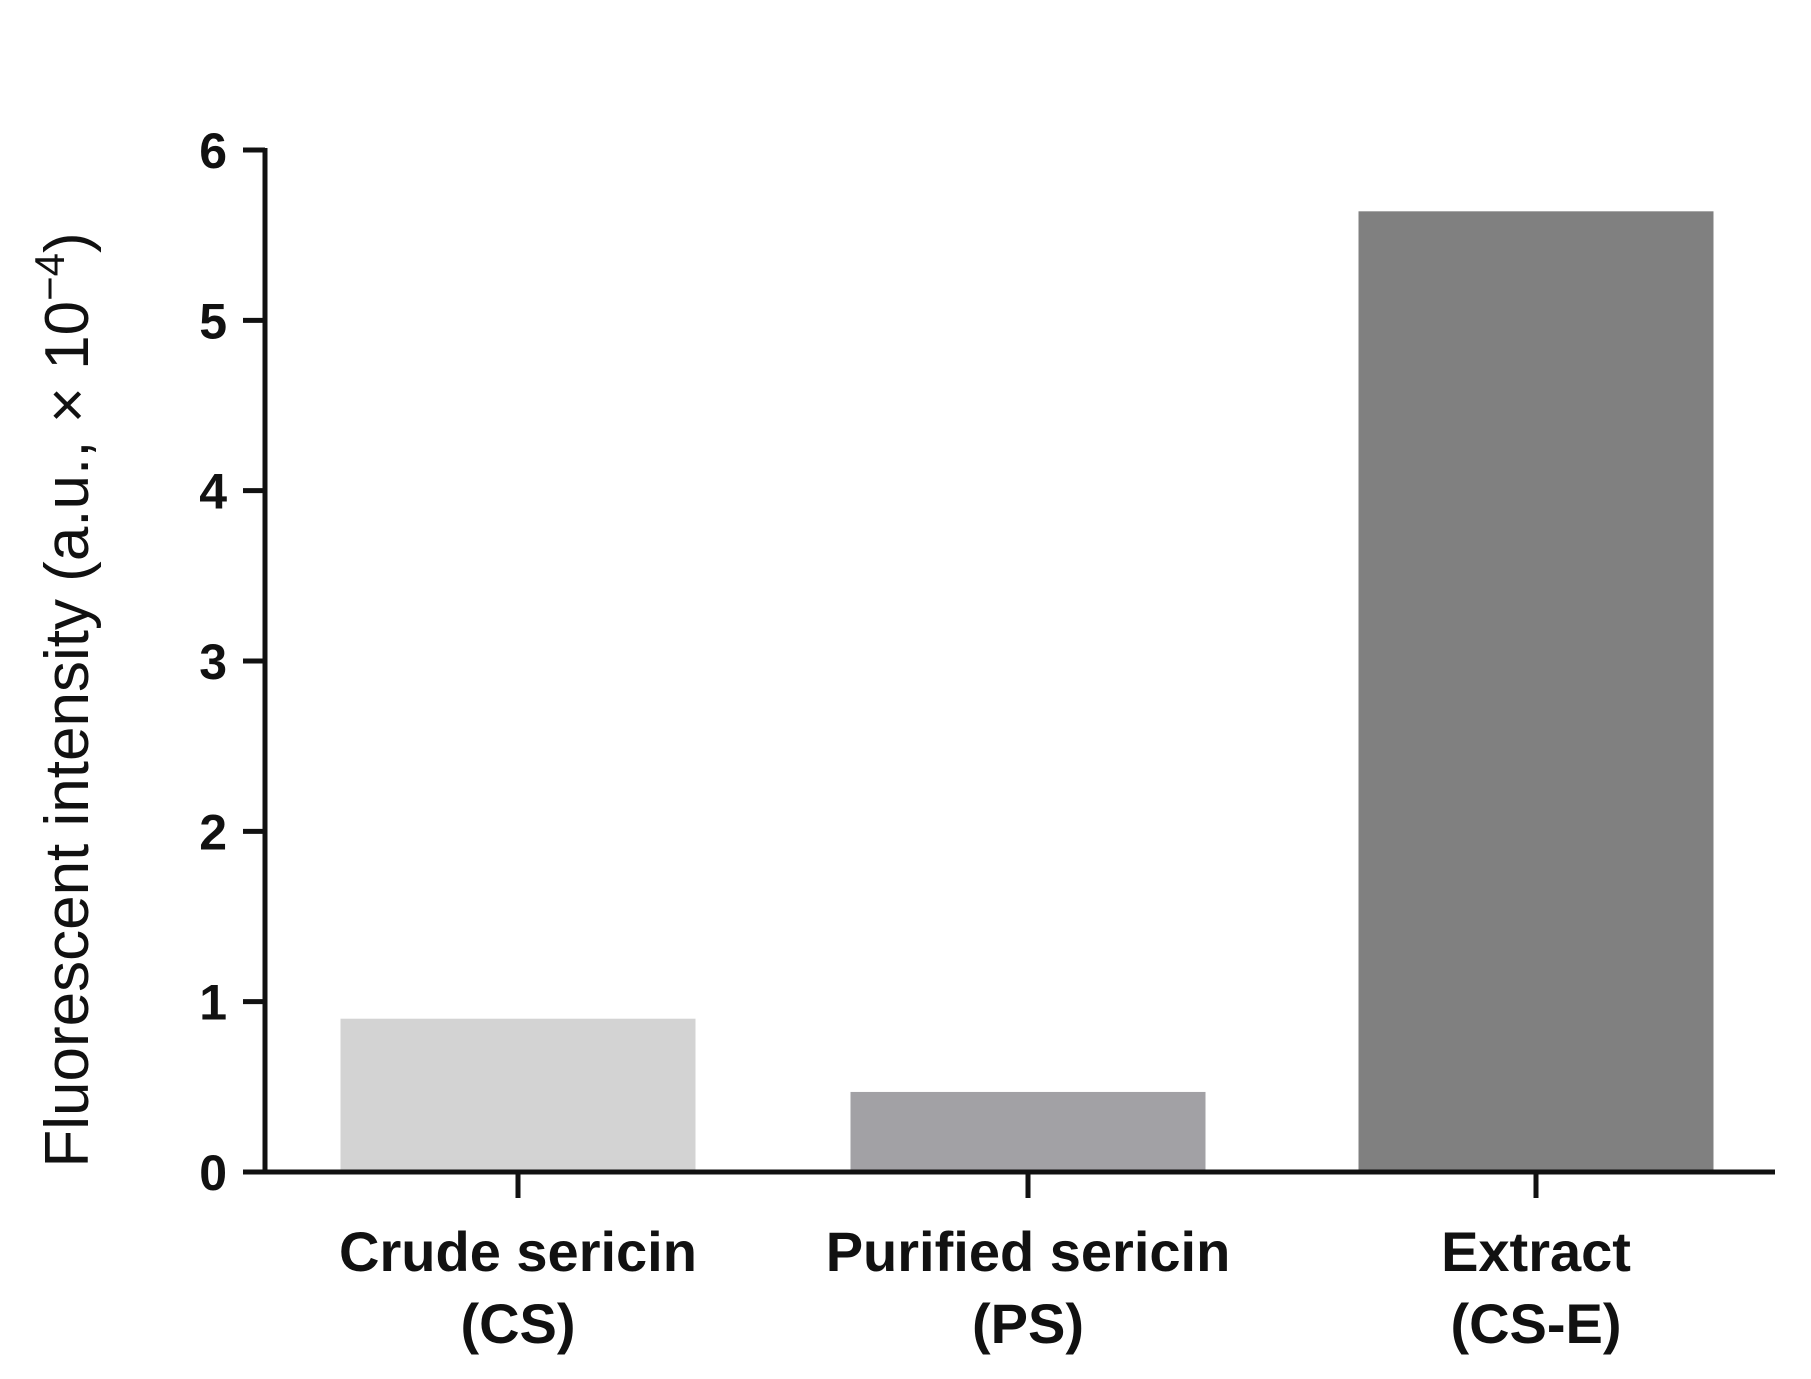 The width and height of the screenshot is (1811, 1379). I want to click on y-tick-label: 6, so click(213, 151).